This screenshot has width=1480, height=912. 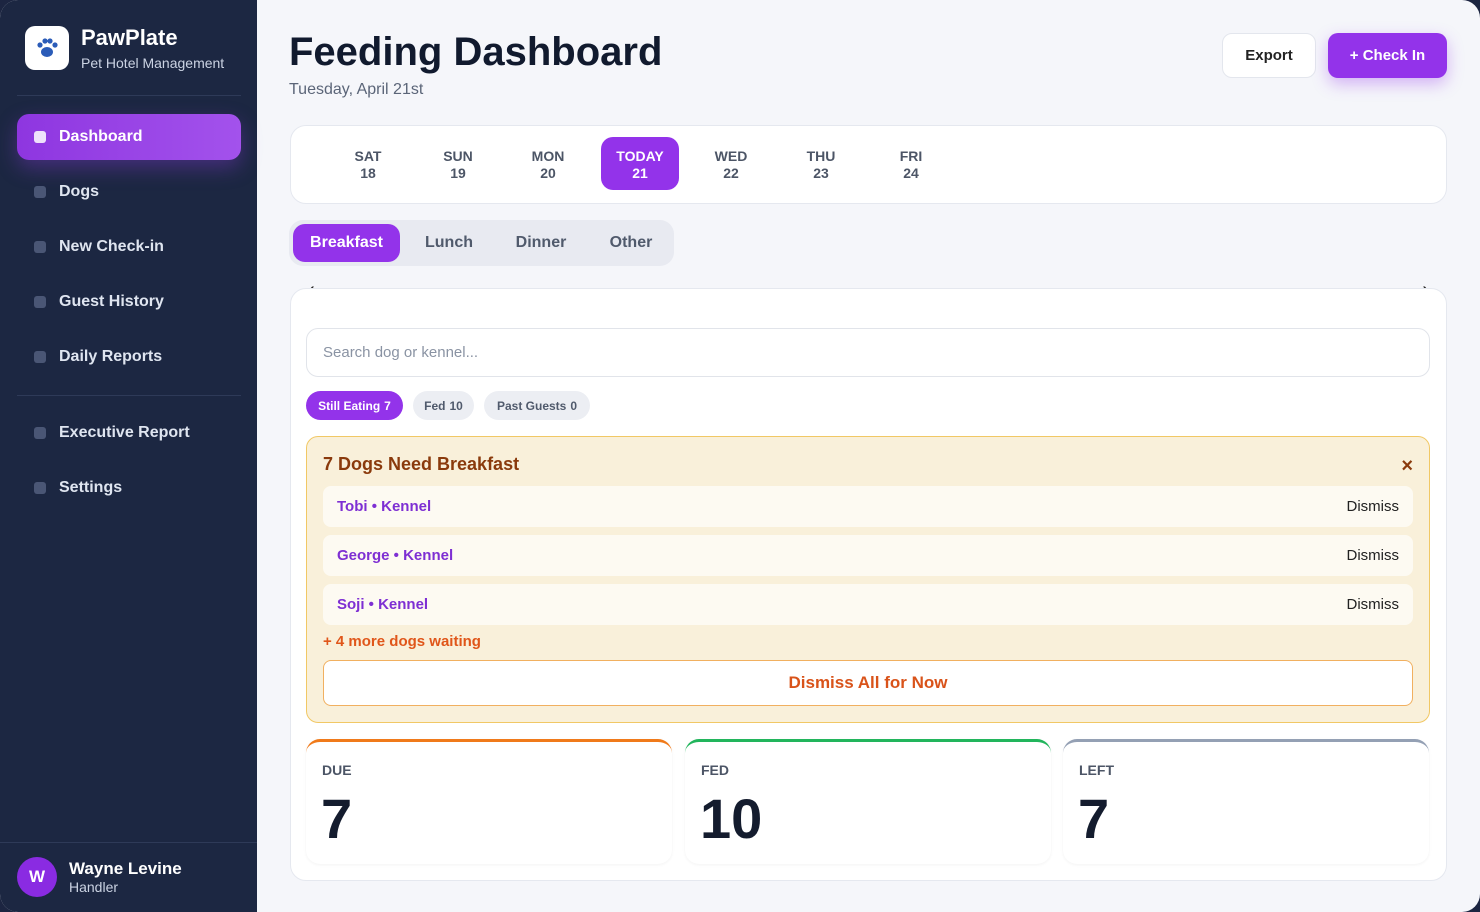 What do you see at coordinates (574, 405) in the screenshot?
I see `filter-count: 0` at bounding box center [574, 405].